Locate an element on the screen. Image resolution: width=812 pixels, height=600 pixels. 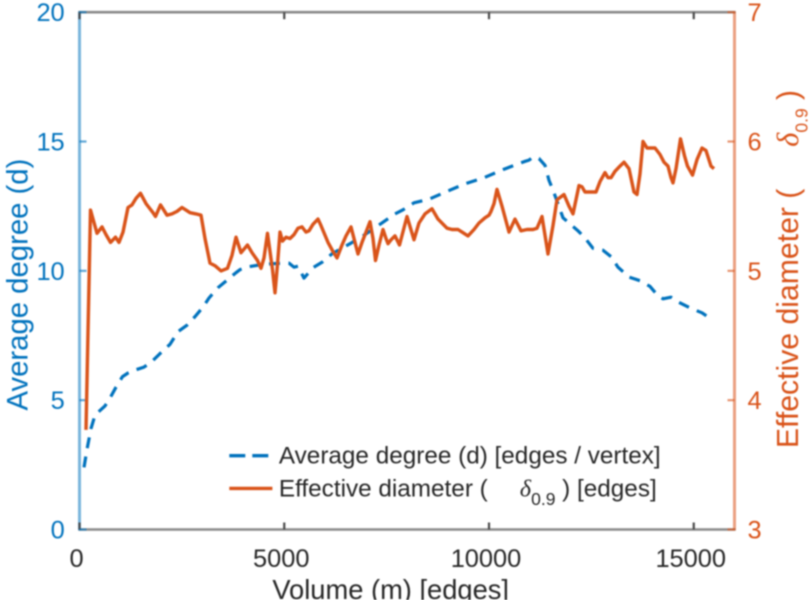
svg-text: 7 is located at coordinates (755, 13).